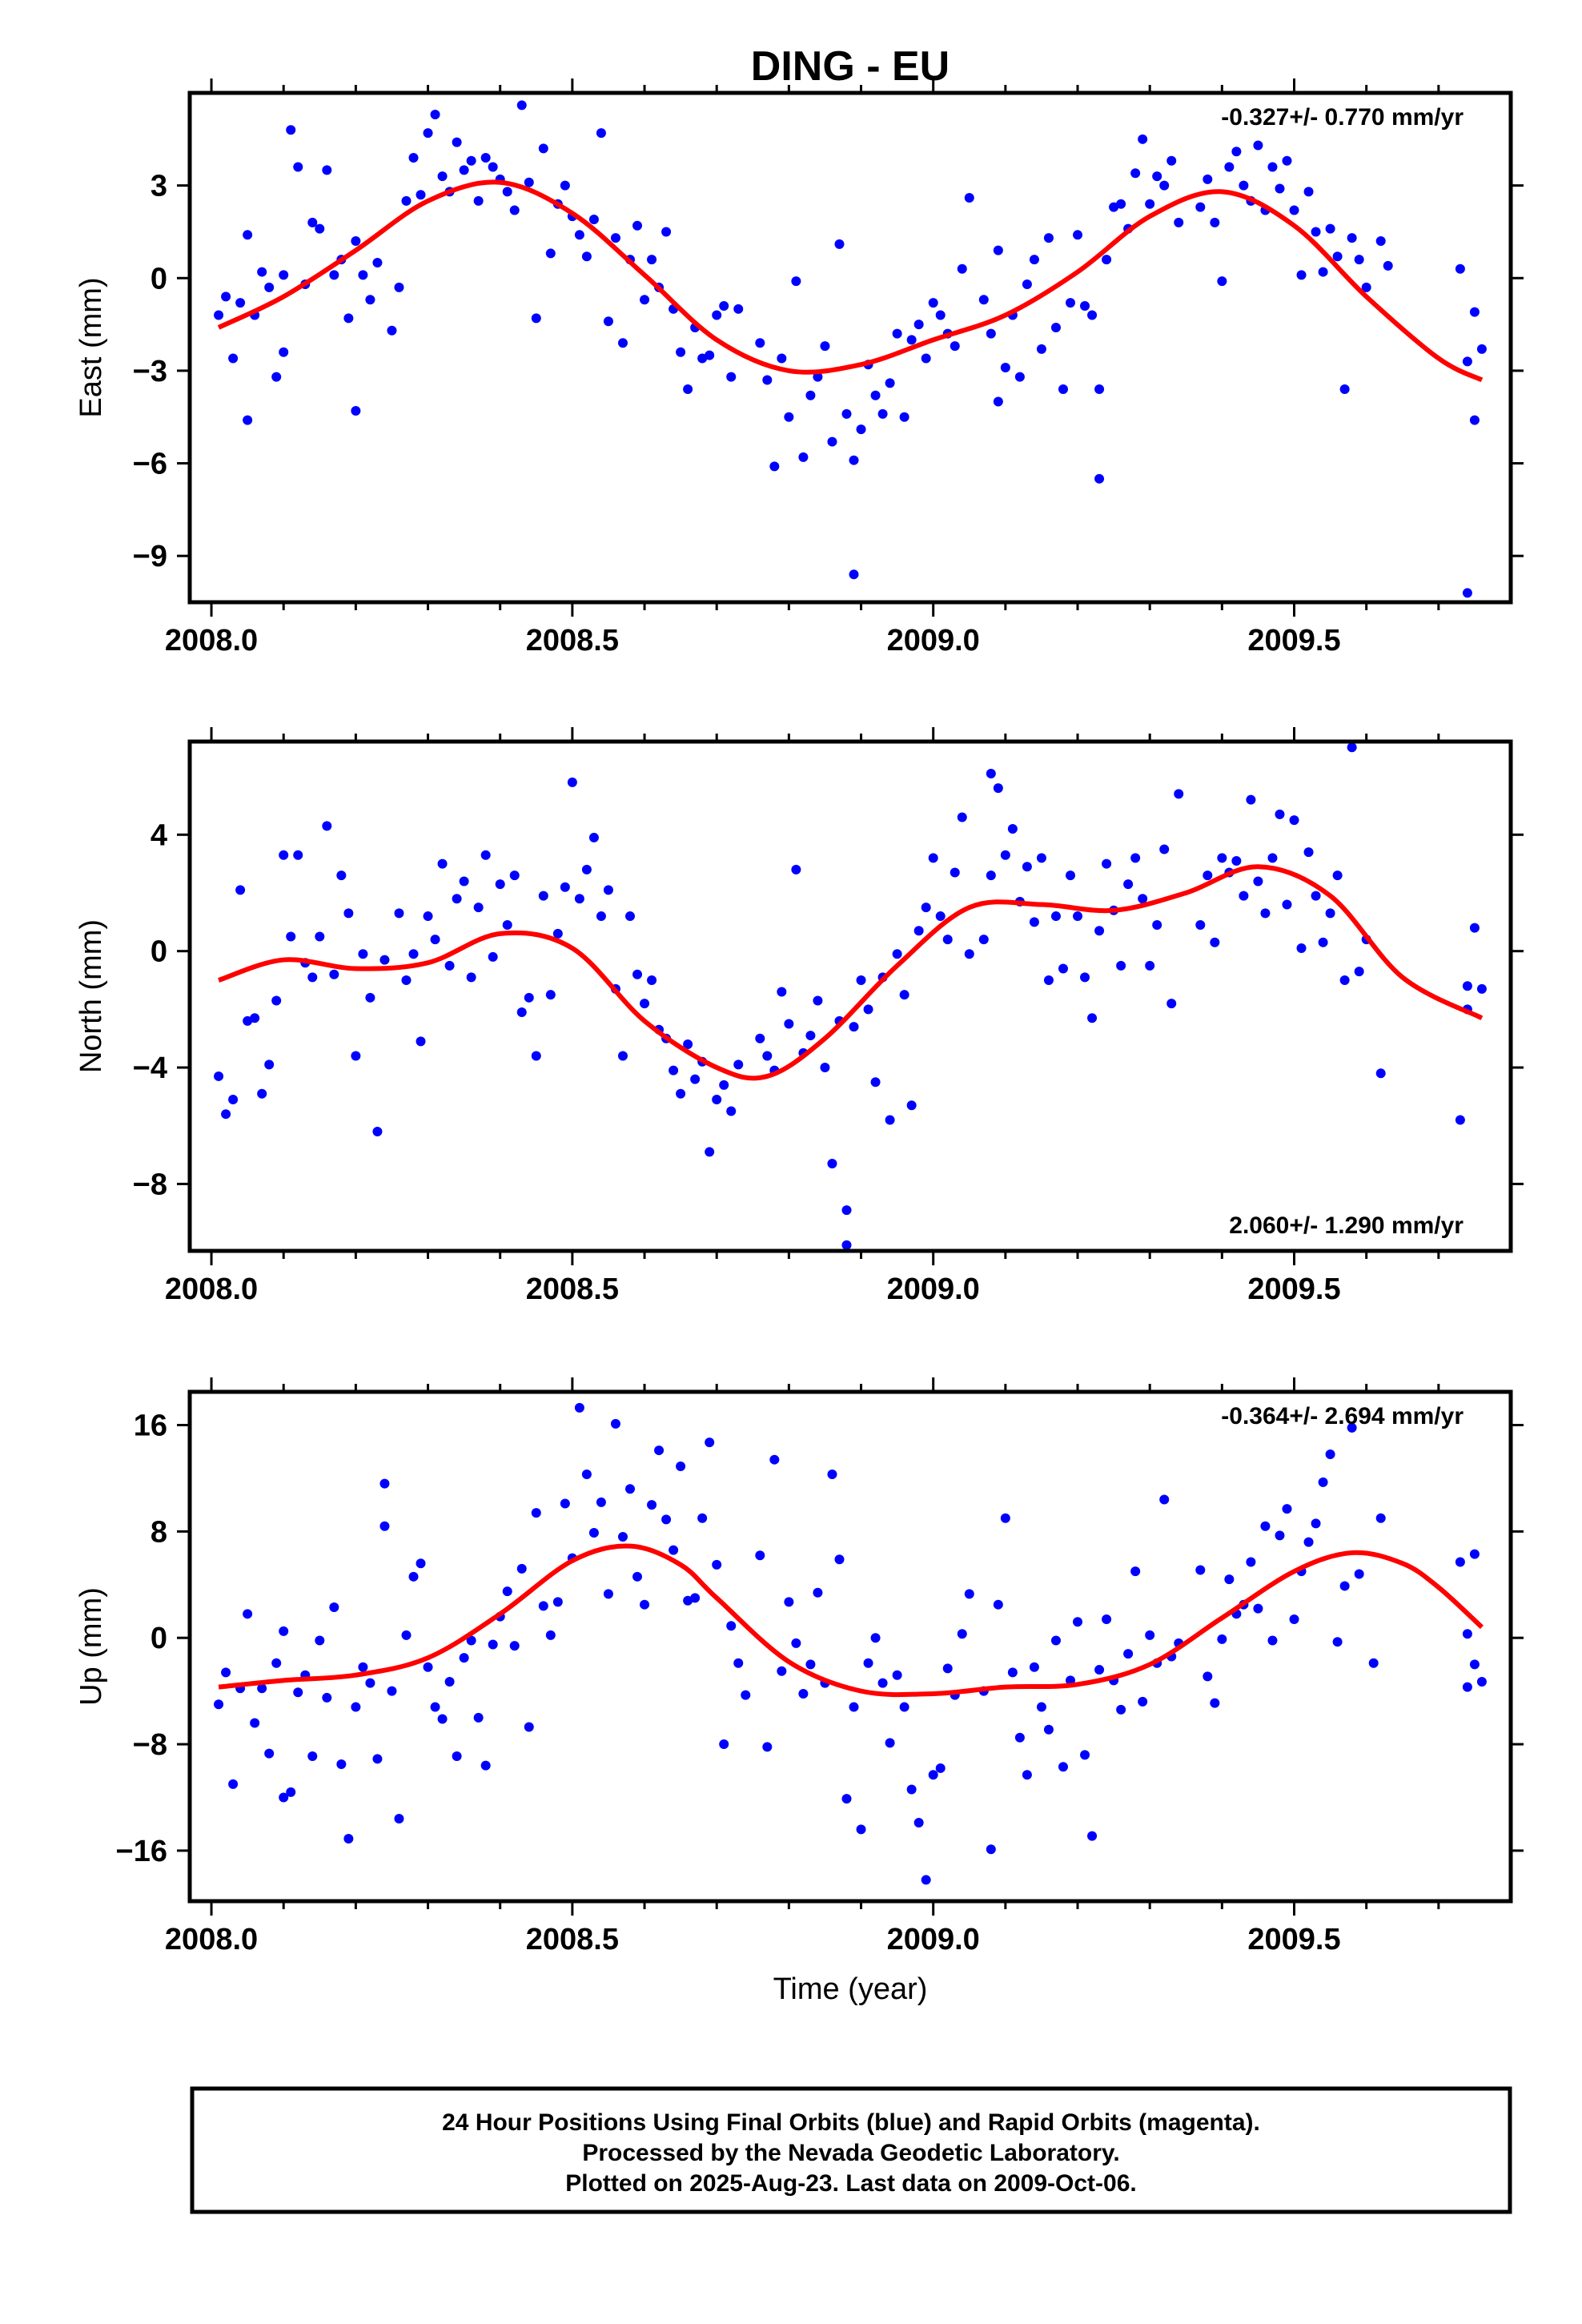 The image size is (1582, 2324). I want to click on y-tick-label: 4, so click(159, 835).